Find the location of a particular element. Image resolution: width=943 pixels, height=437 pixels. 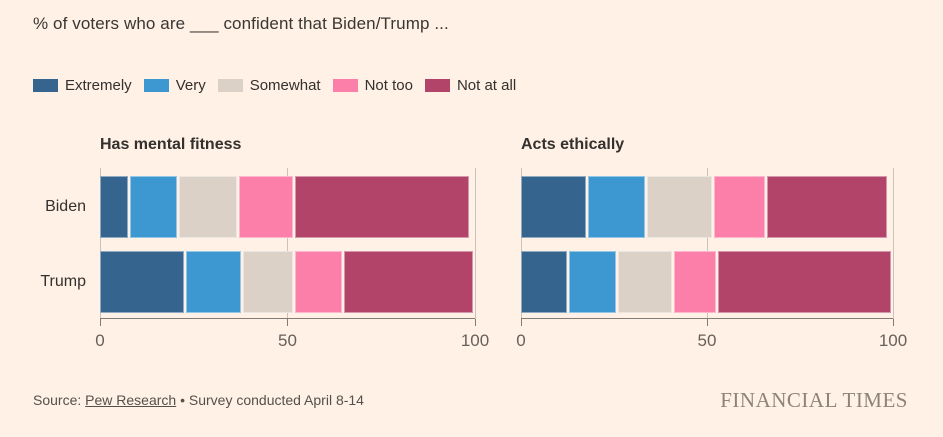

legend: Extremely Very Somewhat Not too Not at all is located at coordinates (274, 85).